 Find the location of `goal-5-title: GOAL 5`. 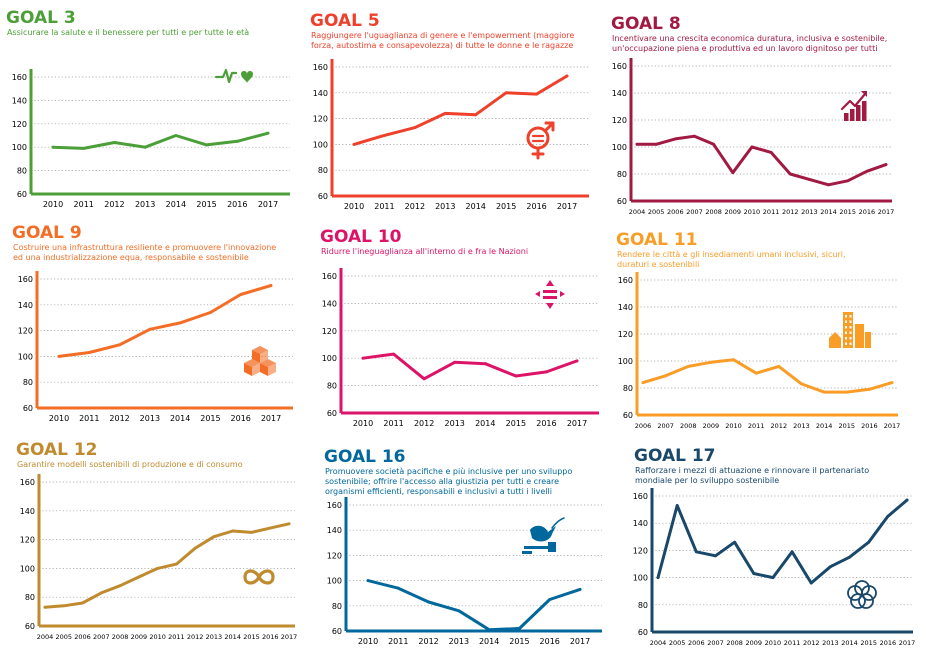

goal-5-title: GOAL 5 is located at coordinates (345, 21).